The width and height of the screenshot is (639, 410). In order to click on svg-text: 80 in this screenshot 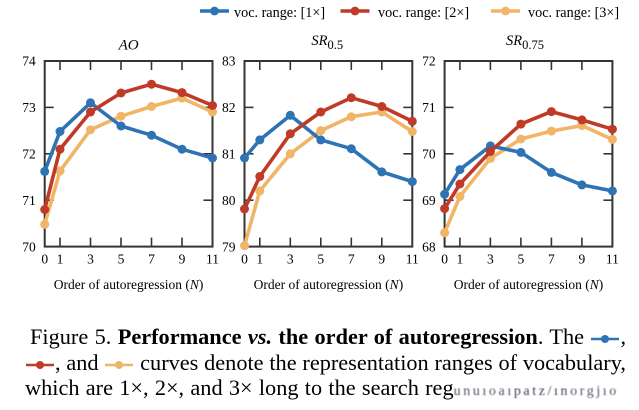, I will do `click(229, 200)`.